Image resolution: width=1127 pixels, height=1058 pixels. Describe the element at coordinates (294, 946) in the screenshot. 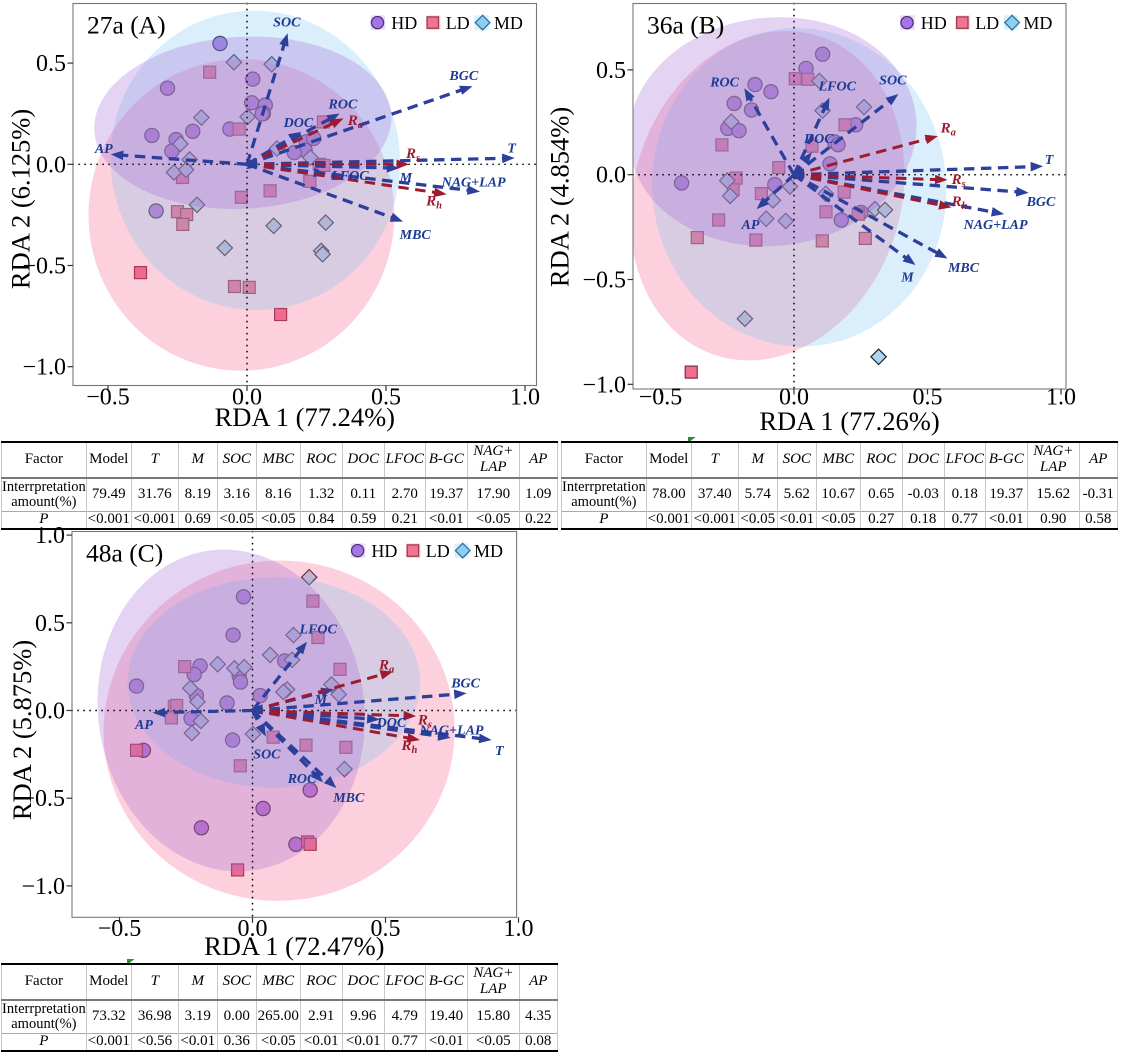

I see `svg-text: RDA 1 (72.47%)` at that location.